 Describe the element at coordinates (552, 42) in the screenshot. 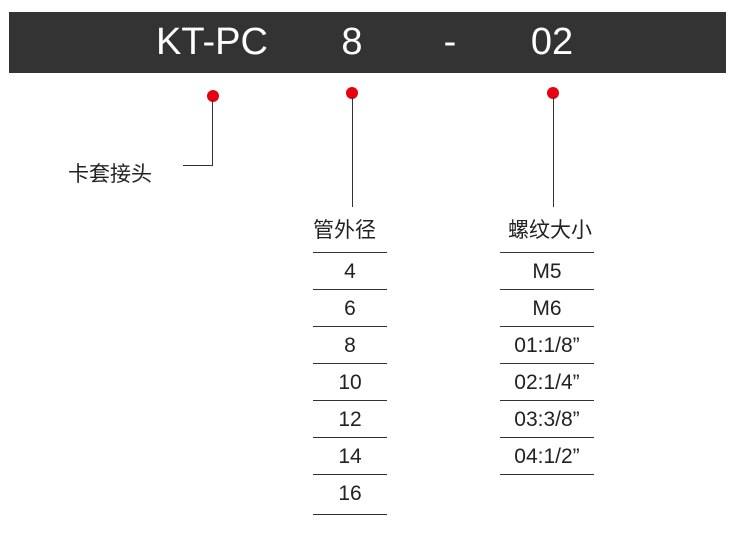

I see `model-thread: 02` at that location.